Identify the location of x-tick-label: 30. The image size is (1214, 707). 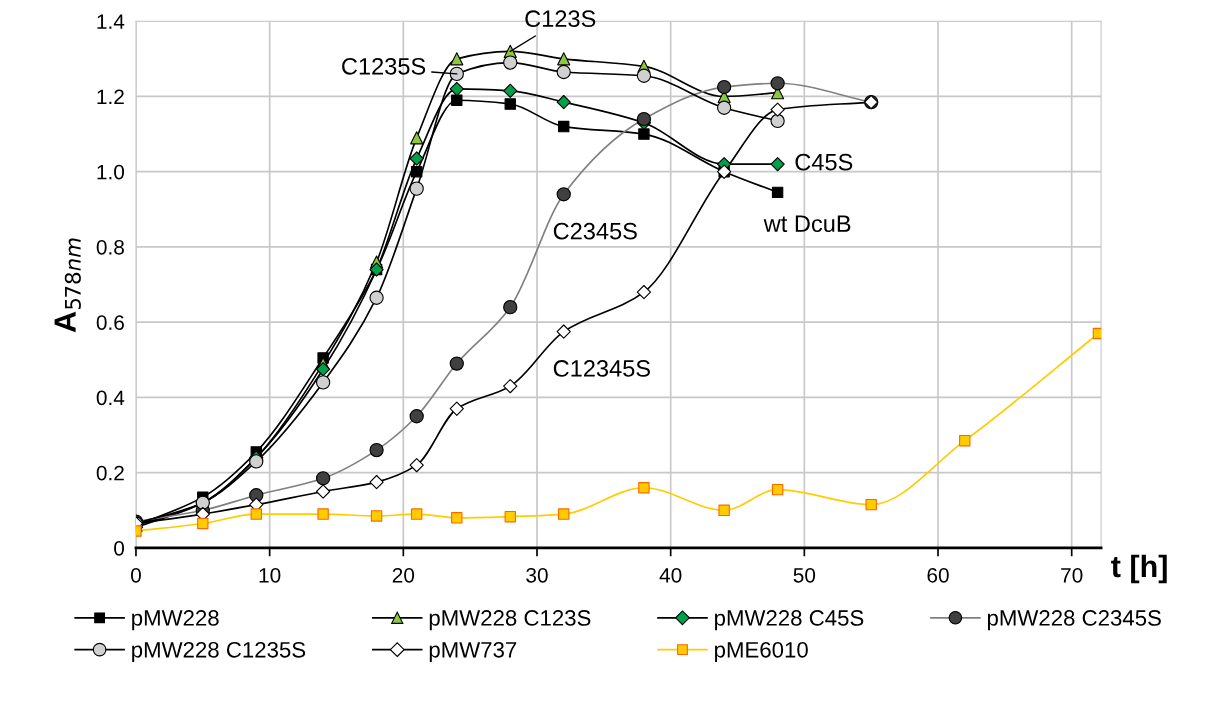
(537, 575).